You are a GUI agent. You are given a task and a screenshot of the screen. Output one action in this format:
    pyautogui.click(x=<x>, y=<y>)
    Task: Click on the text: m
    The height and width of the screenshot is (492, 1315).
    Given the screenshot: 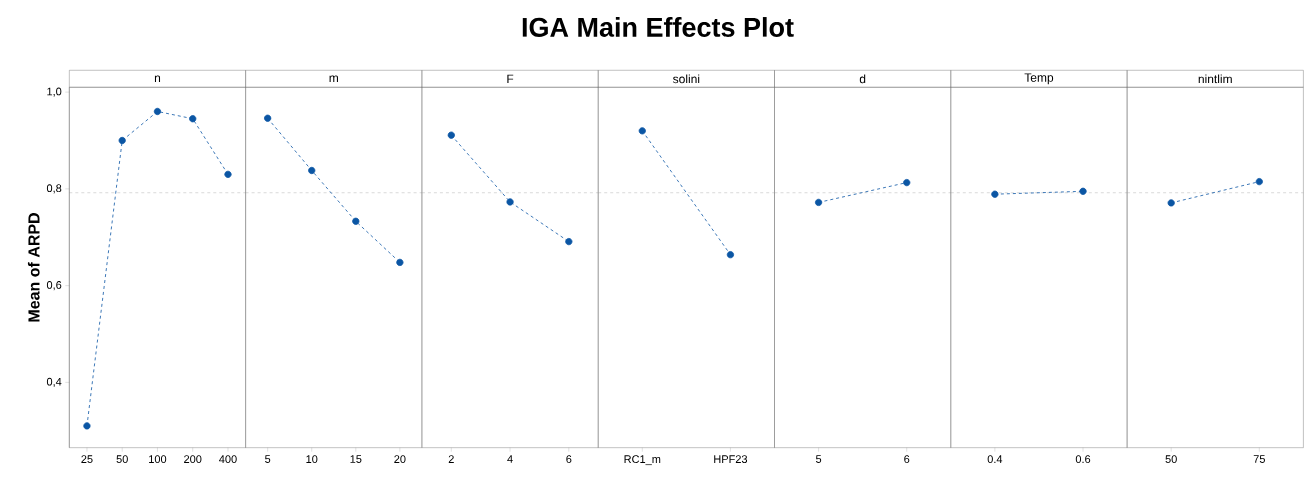 What is the action you would take?
    pyautogui.click(x=333, y=79)
    